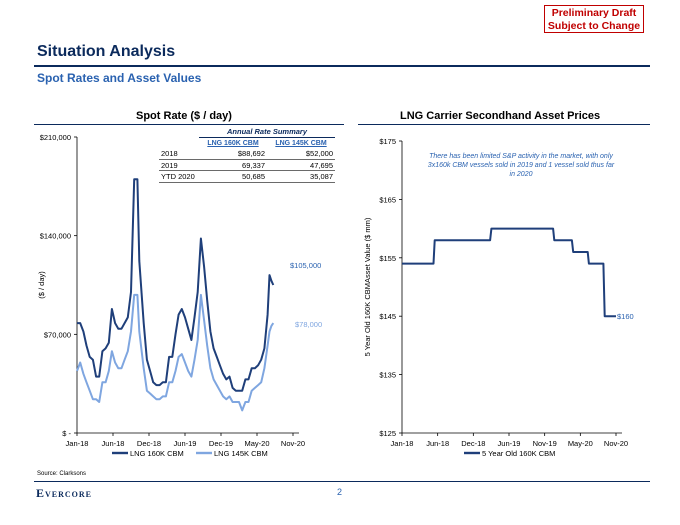  Describe the element at coordinates (319, 153) in the screenshot. I see `row-value-145k: $52,000` at that location.